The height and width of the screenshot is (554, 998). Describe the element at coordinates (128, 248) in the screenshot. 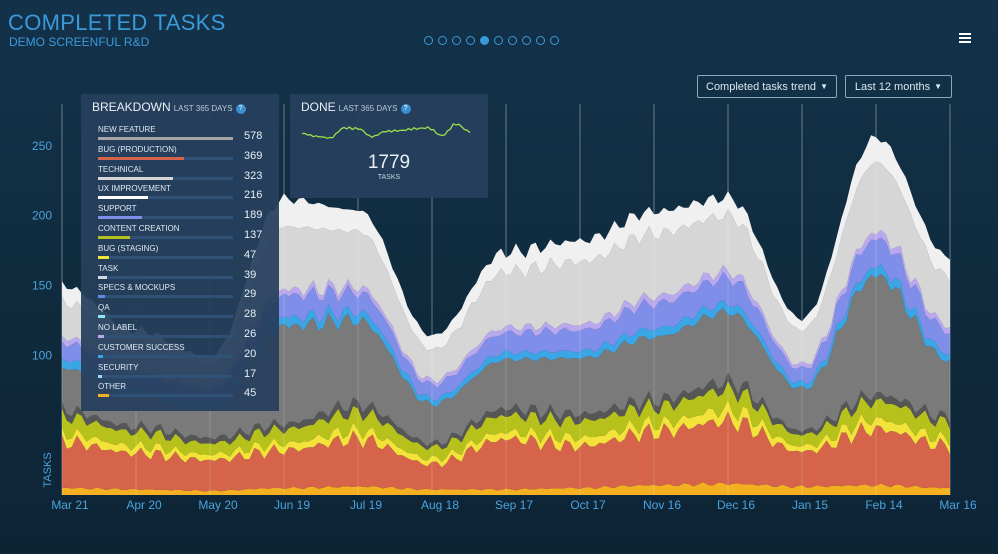

I see `breakdown-label: BUG (STAGING)` at that location.